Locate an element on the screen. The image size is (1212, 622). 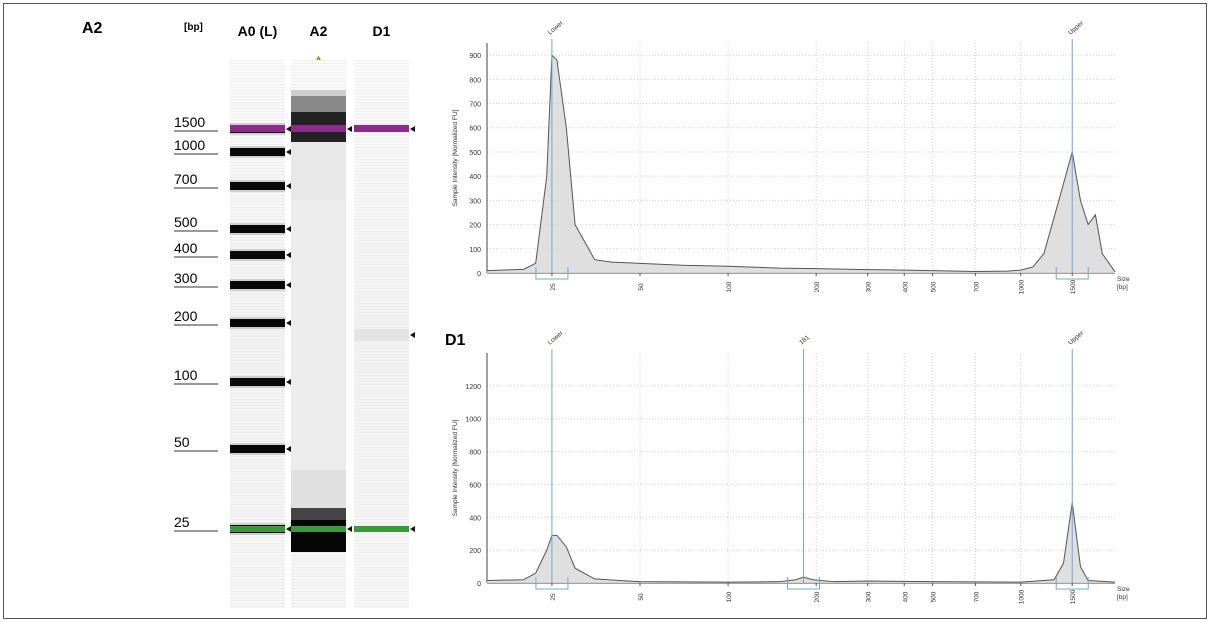
y-tick-label: 0 is located at coordinates (479, 274).